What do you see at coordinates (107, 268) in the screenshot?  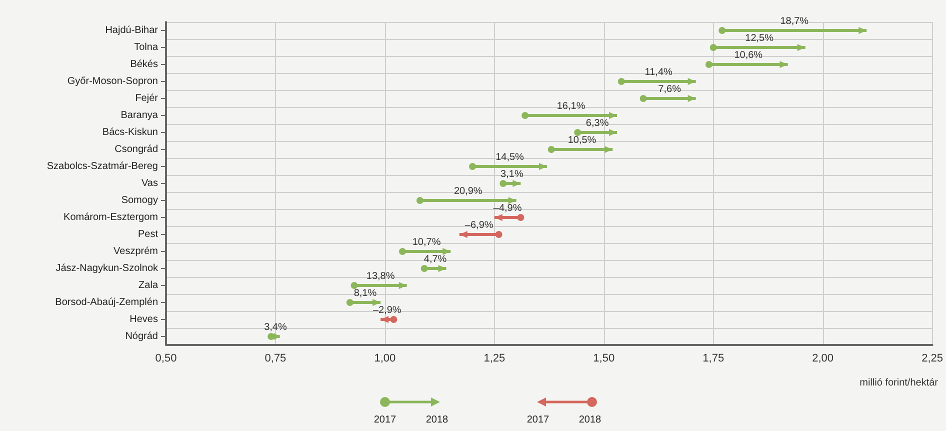 I see `y-tick-label: Jász-Nagykun-Szolnok` at bounding box center [107, 268].